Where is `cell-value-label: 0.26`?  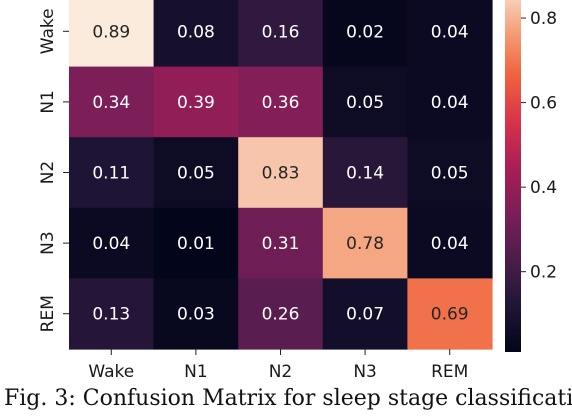
cell-value-label: 0.26 is located at coordinates (281, 315).